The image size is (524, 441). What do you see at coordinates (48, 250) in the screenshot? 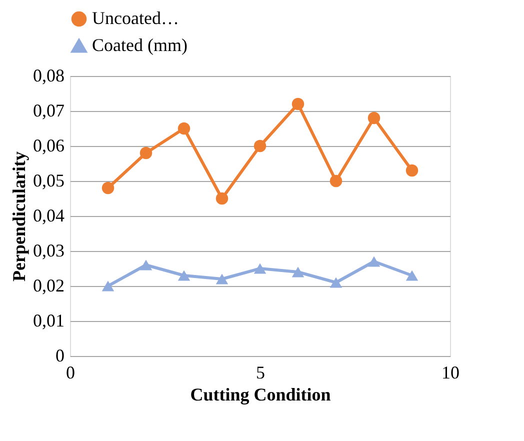
I see `y-tick-label: 0,03` at bounding box center [48, 250].